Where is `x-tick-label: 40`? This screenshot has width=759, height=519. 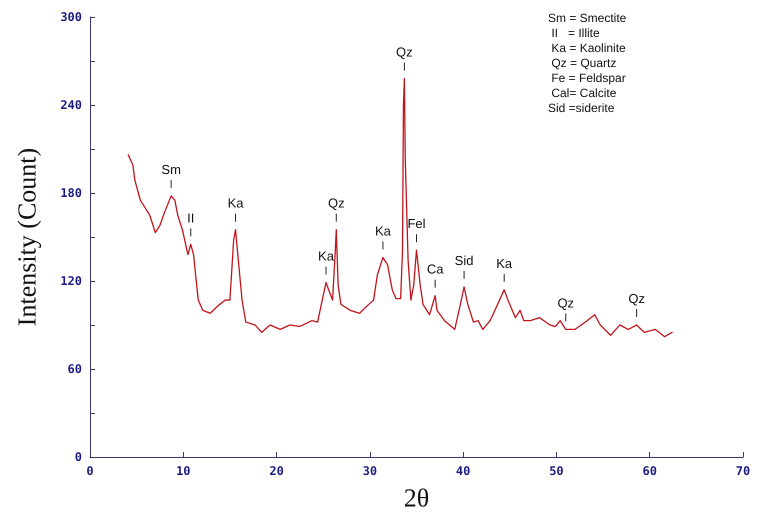
x-tick-label: 40 is located at coordinates (463, 471).